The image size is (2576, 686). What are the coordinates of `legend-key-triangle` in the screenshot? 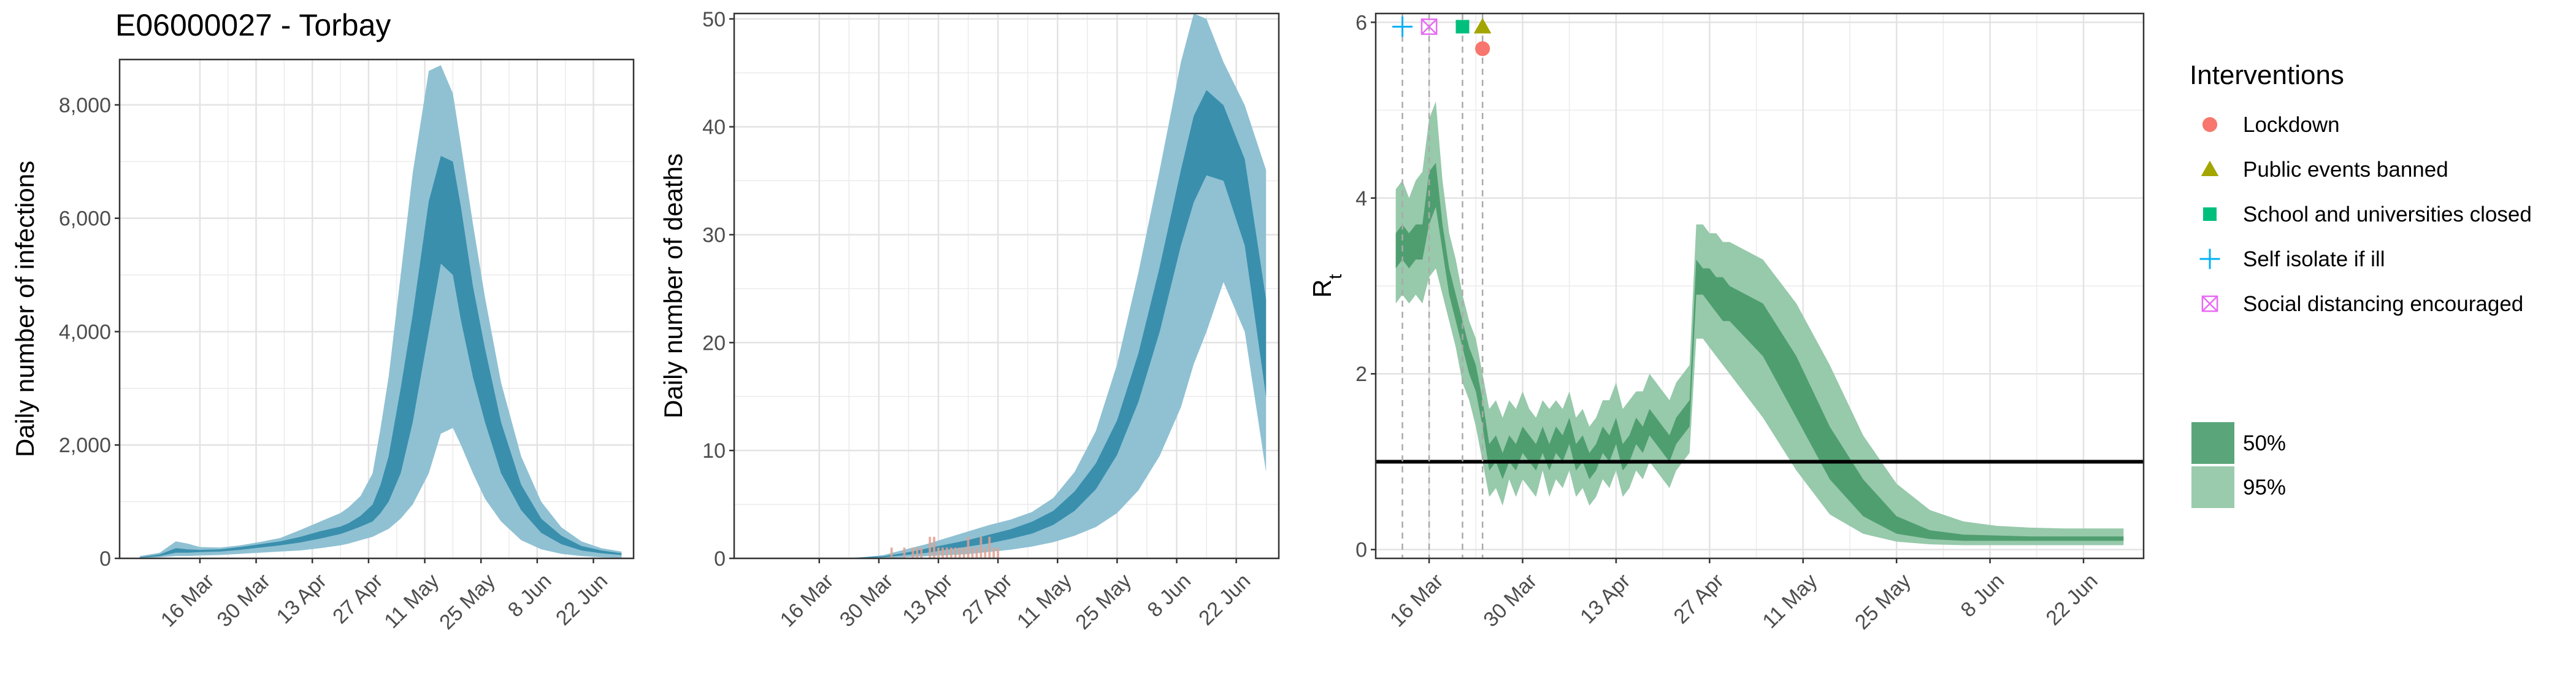 It's located at (2210, 168).